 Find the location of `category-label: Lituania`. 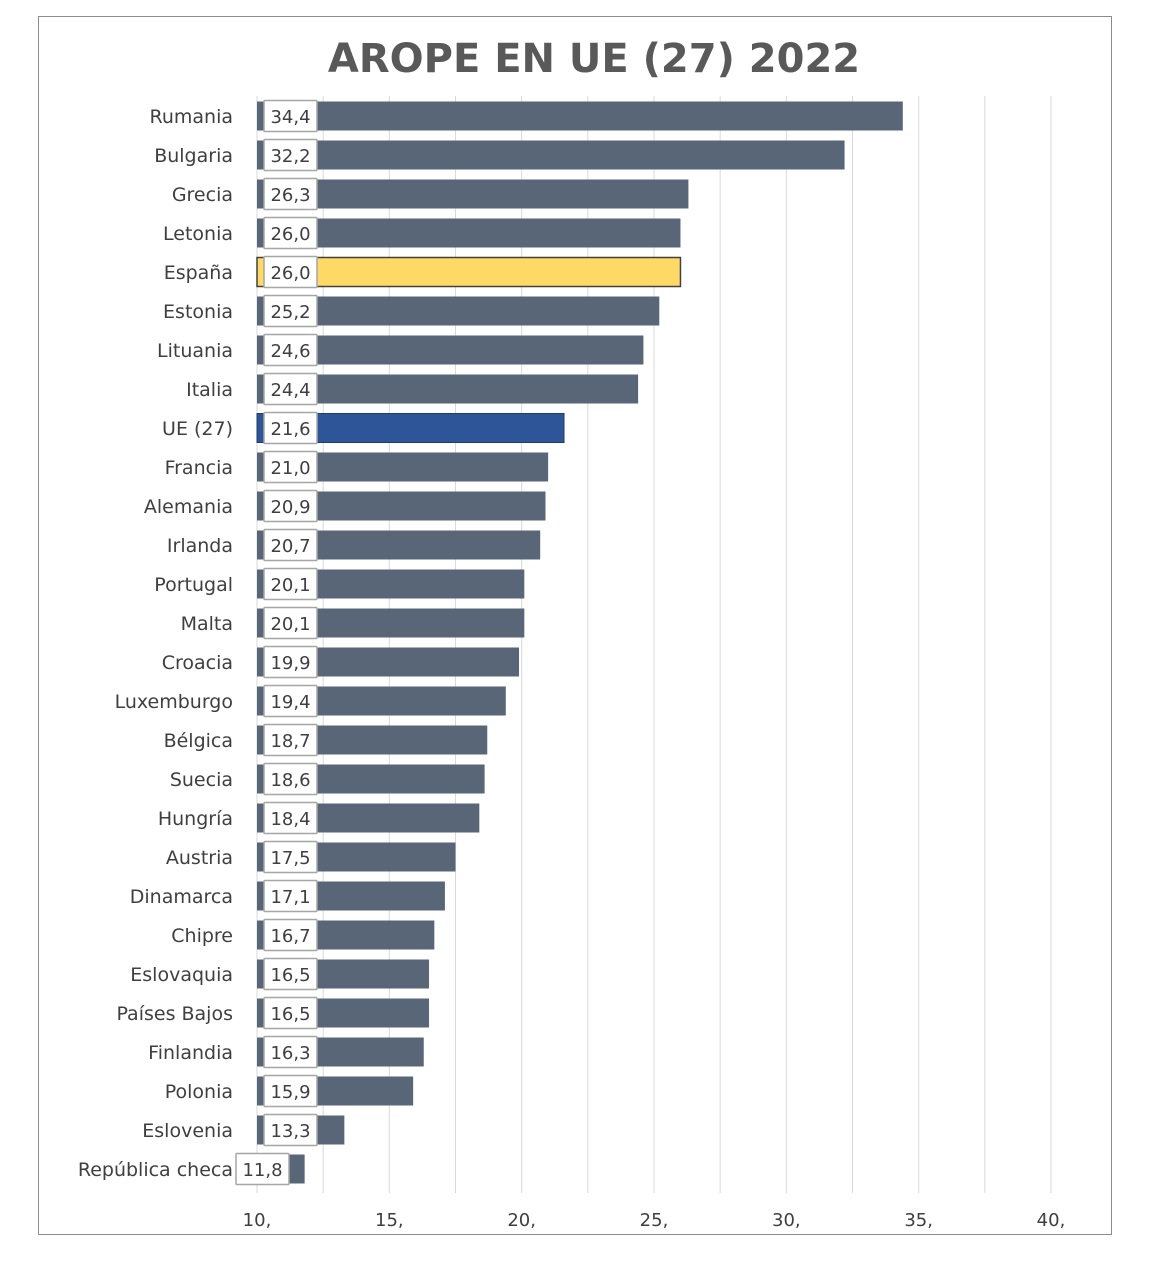

category-label: Lituania is located at coordinates (195, 351).